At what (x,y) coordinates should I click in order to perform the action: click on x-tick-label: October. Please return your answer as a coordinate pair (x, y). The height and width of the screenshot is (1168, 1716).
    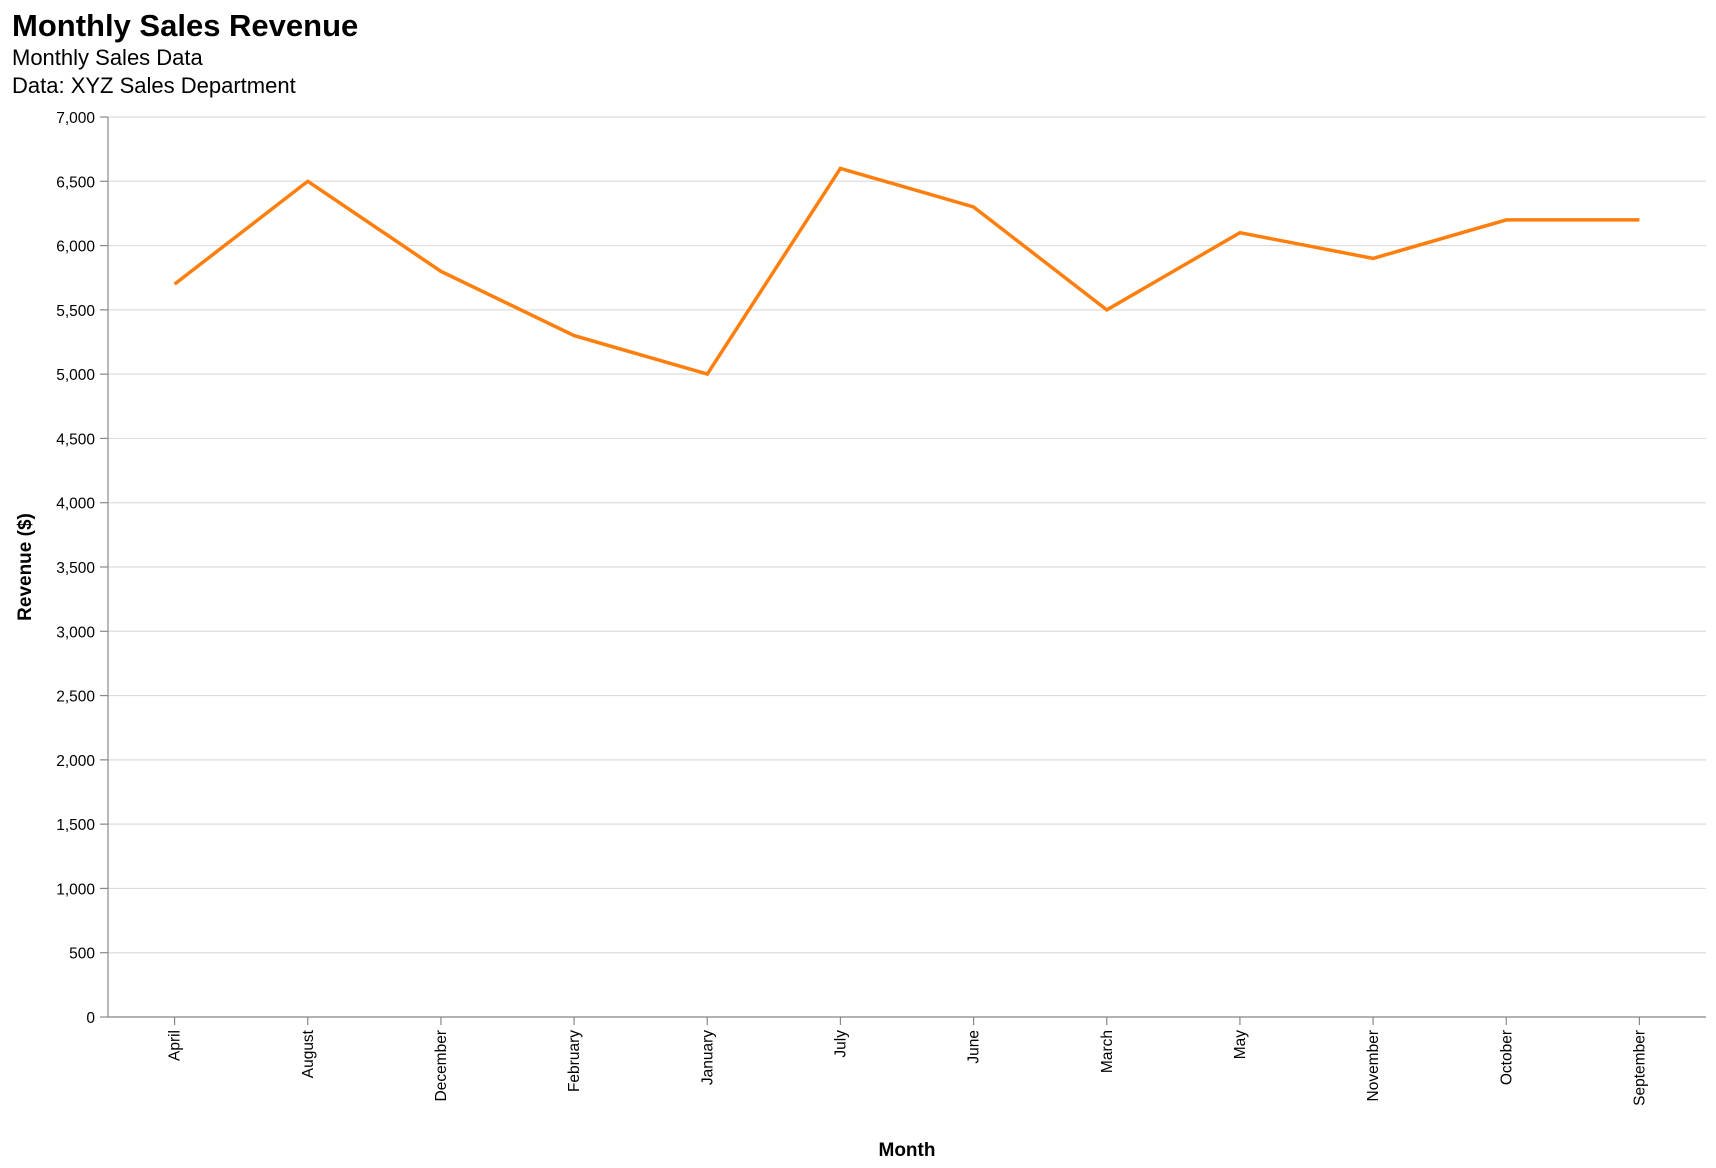
    Looking at the image, I should click on (1506, 1057).